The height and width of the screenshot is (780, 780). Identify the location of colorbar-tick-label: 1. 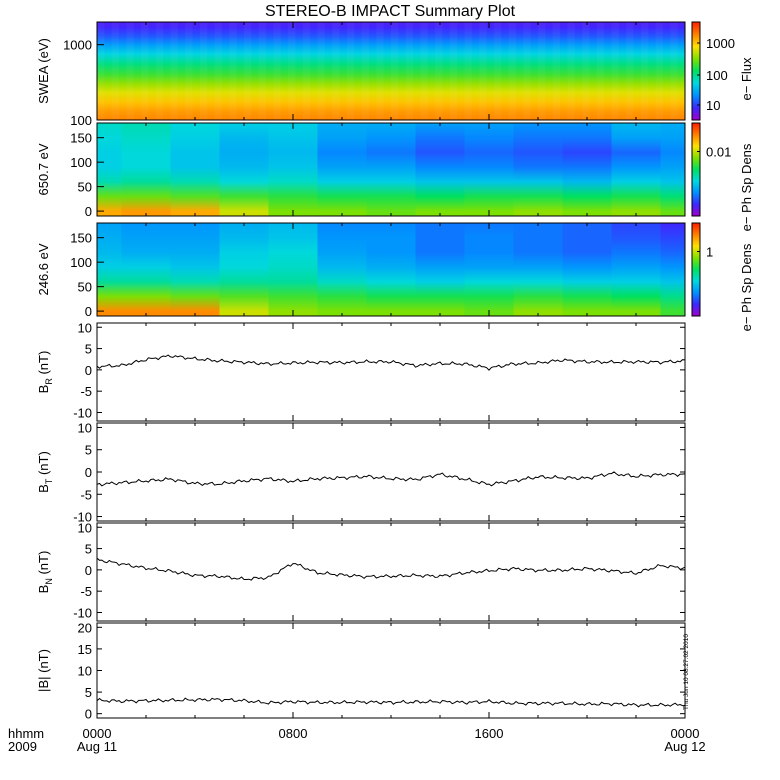
(709, 252).